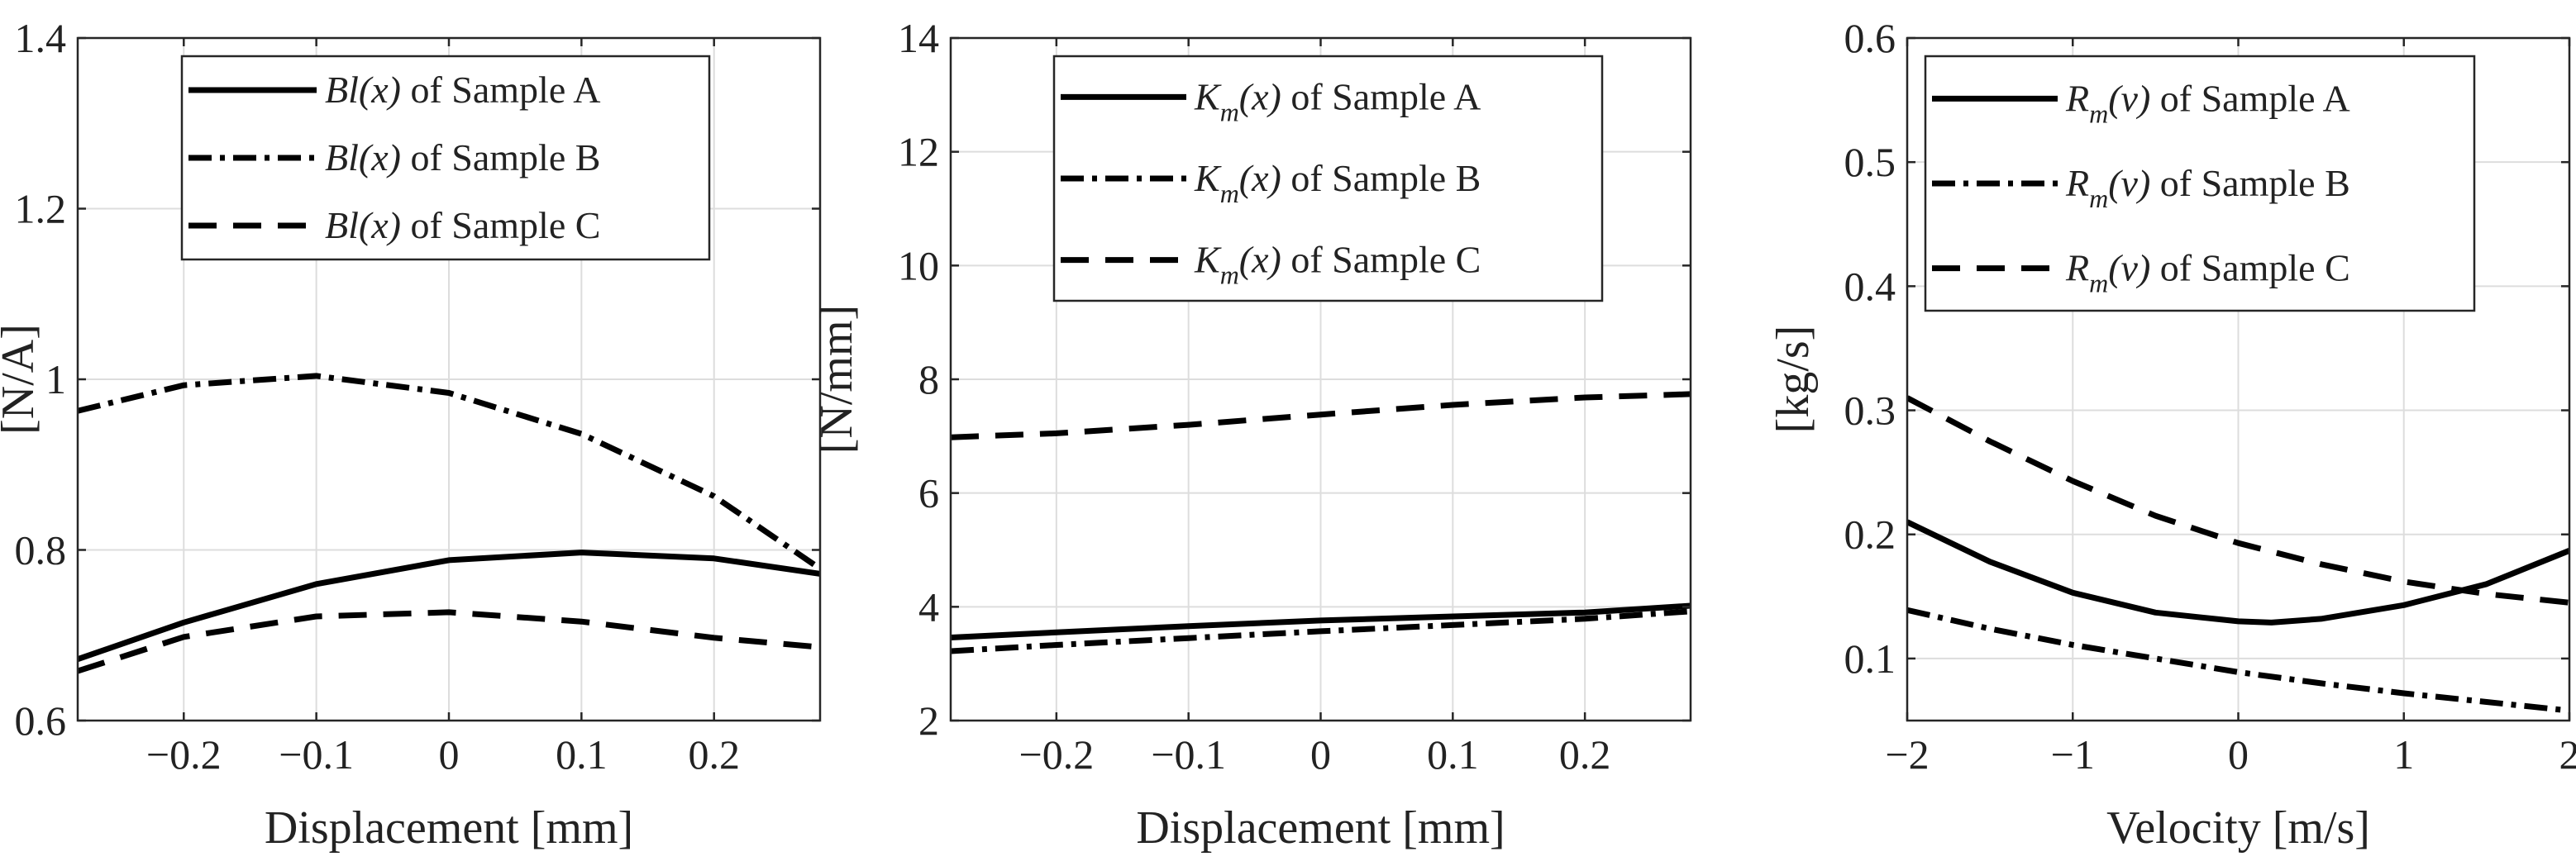 The width and height of the screenshot is (2576, 866). What do you see at coordinates (1870, 411) in the screenshot?
I see `y-tick-label: 0.3` at bounding box center [1870, 411].